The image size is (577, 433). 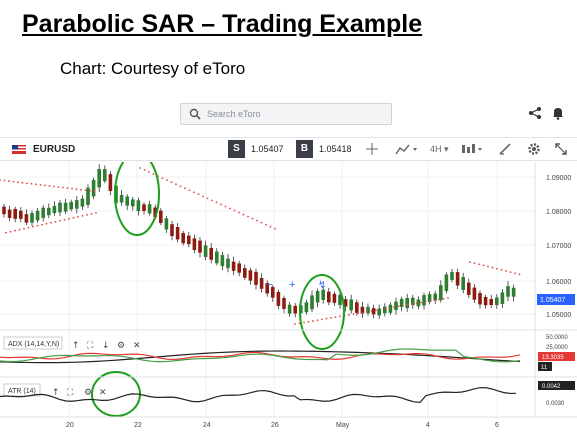 I want to click on crosshair-icon, so click(x=372, y=149).